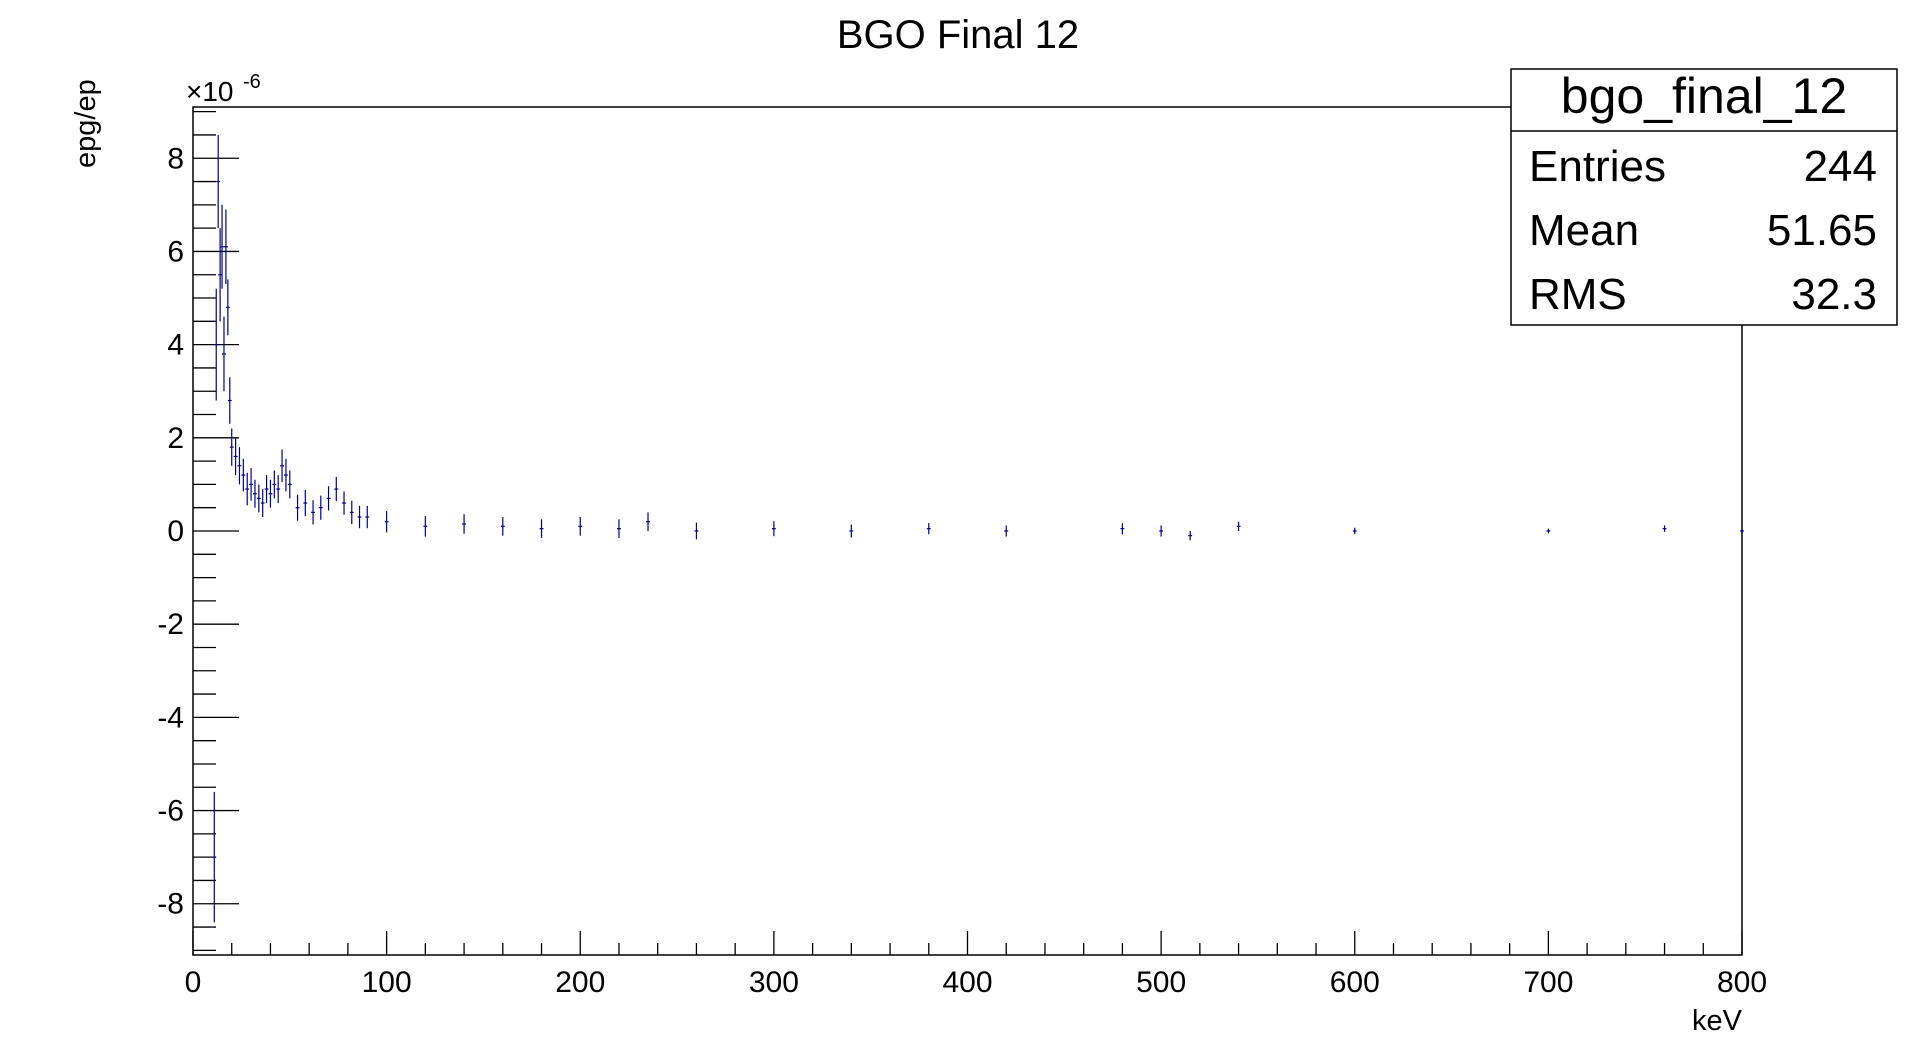 The image size is (1916, 1052). Describe the element at coordinates (170, 904) in the screenshot. I see `y-tick-label: -8` at that location.